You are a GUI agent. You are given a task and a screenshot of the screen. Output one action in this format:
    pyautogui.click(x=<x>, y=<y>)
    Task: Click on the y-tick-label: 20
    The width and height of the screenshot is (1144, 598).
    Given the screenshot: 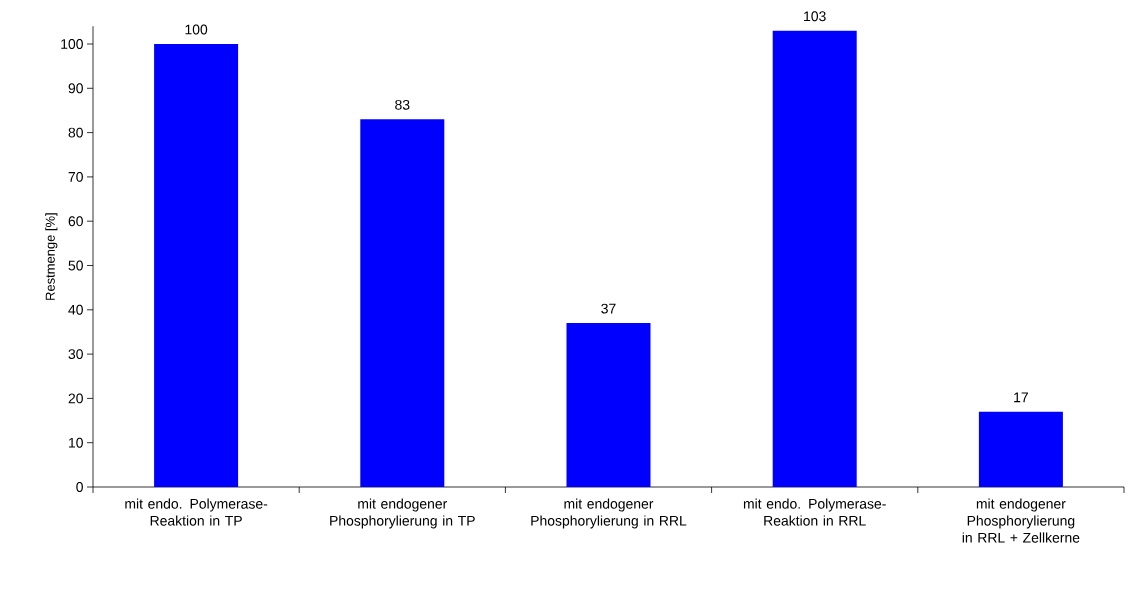 What is the action you would take?
    pyautogui.click(x=75, y=398)
    